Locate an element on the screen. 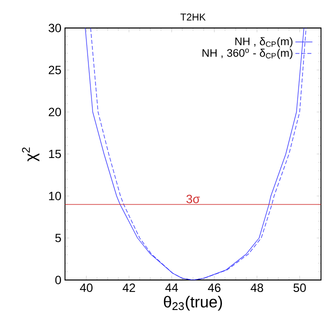  y-tick-label: 5 is located at coordinates (58, 238).